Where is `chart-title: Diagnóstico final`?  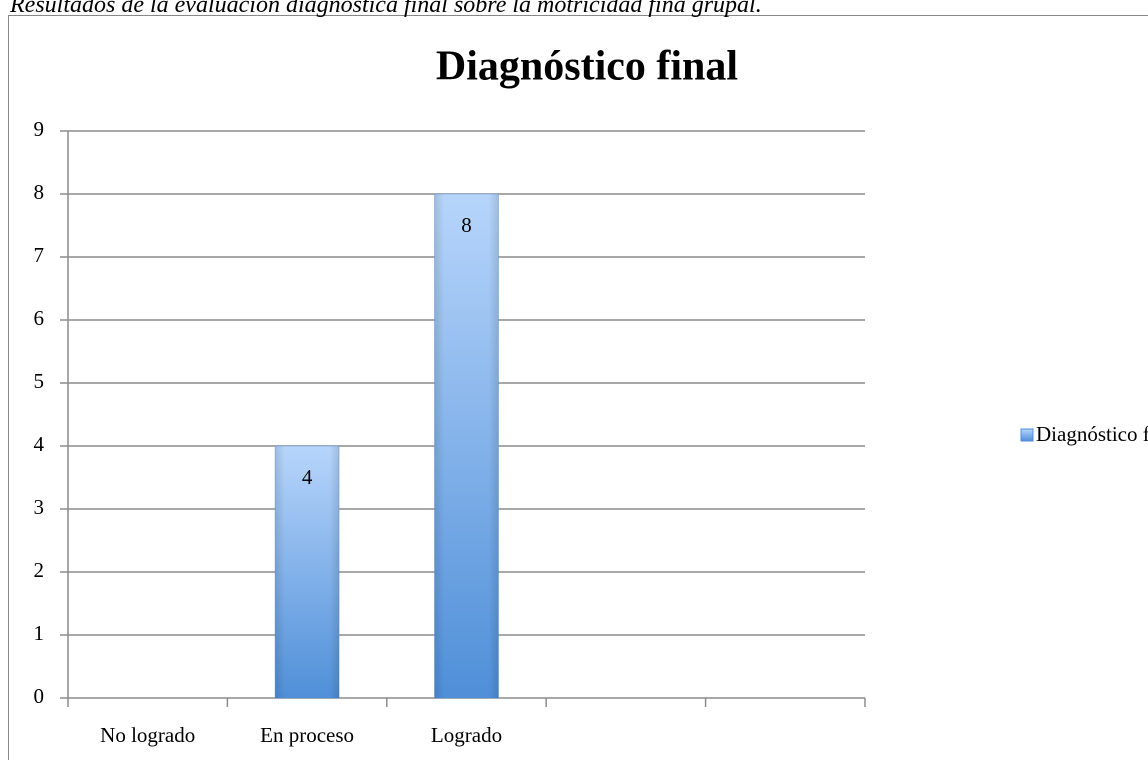
chart-title: Diagnóstico final is located at coordinates (587, 67).